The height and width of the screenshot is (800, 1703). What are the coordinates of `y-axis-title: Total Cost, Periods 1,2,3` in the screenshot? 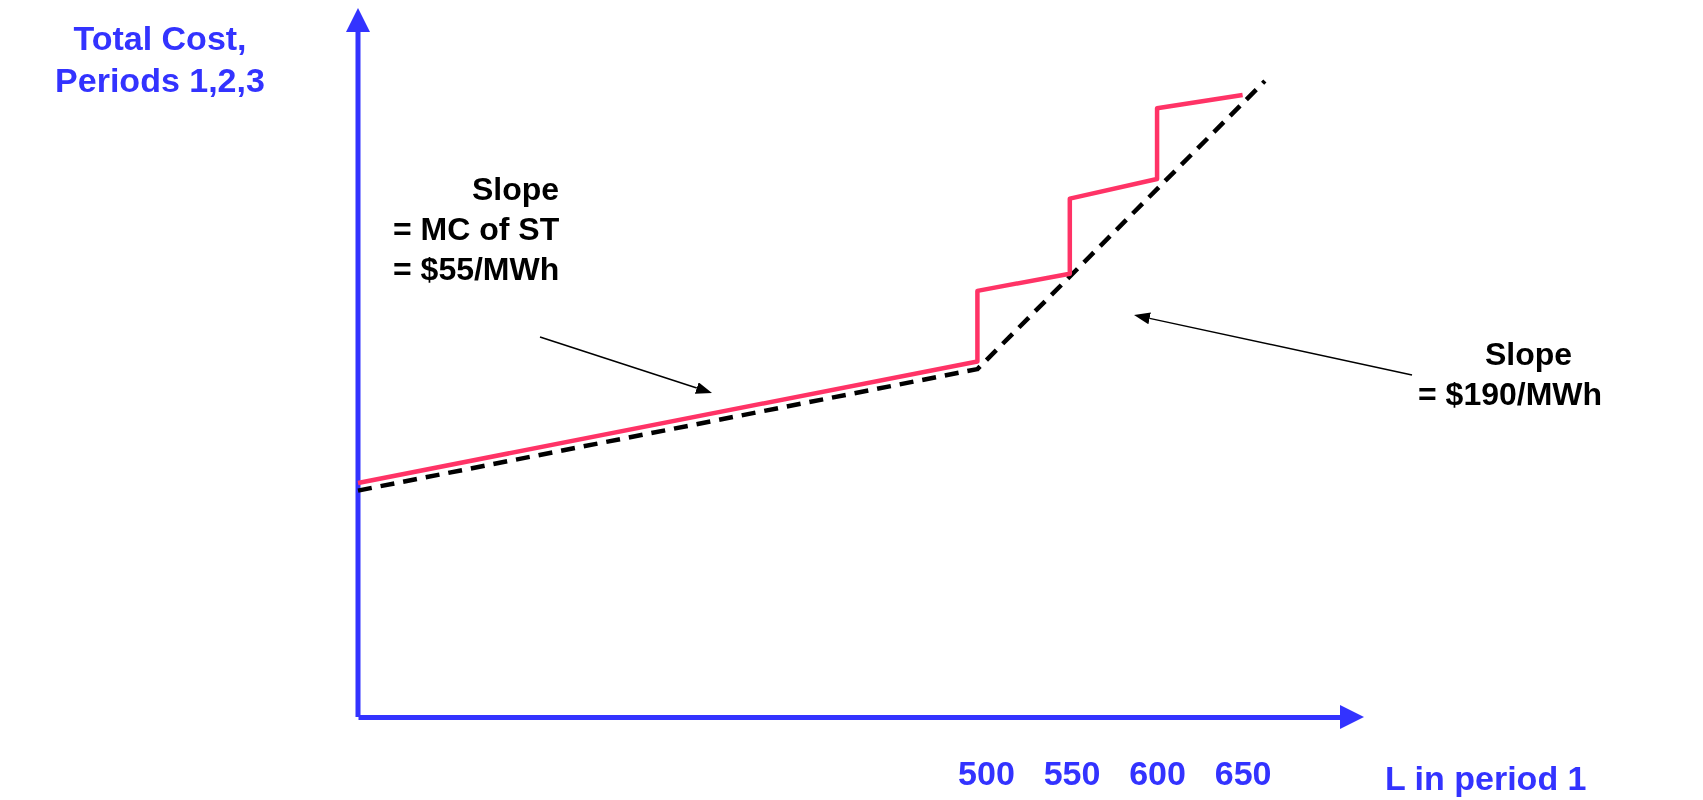 It's located at (160, 59).